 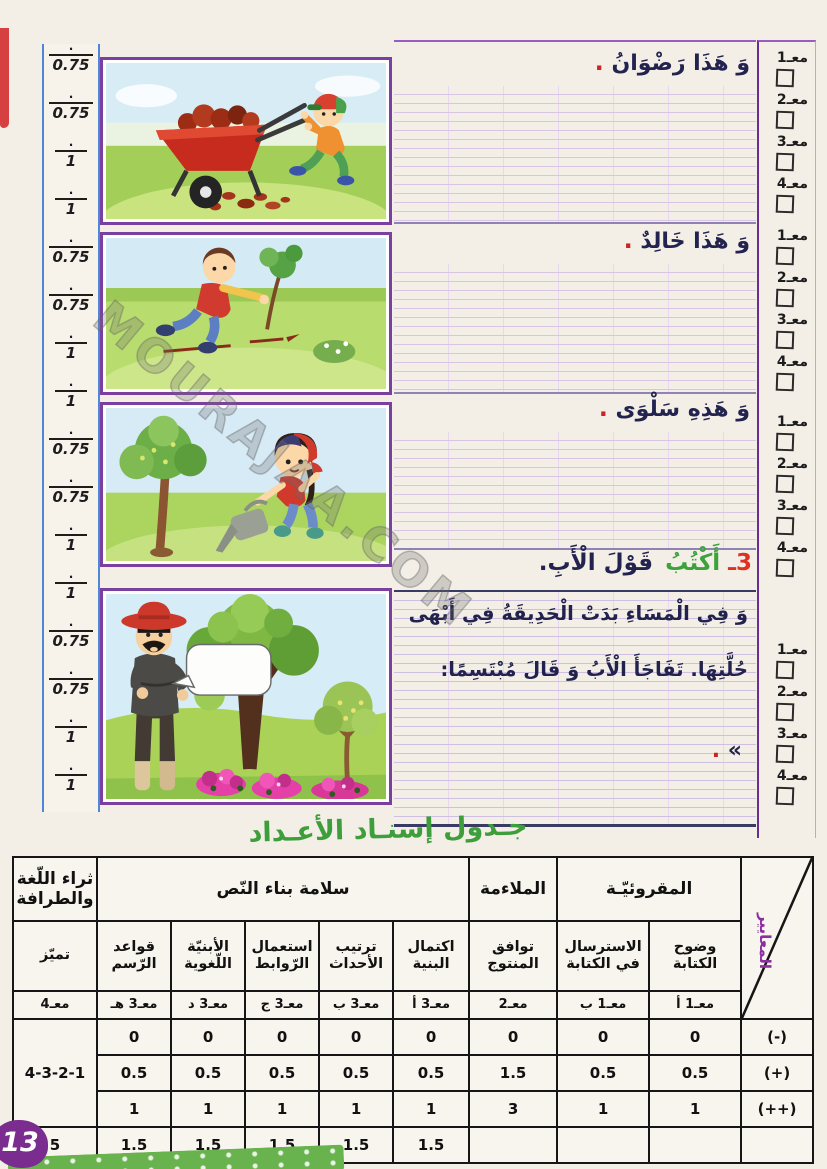 I want to click on score-cell: 3, so click(x=513, y=1109).